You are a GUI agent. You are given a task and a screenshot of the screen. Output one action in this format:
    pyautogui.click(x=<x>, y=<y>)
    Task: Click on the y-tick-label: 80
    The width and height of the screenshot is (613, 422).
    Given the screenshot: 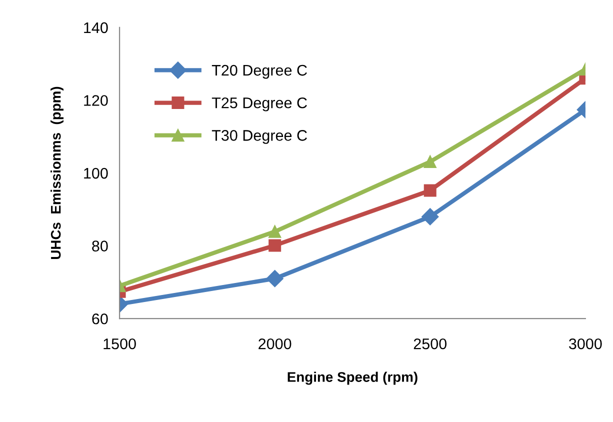 What is the action you would take?
    pyautogui.click(x=100, y=246)
    